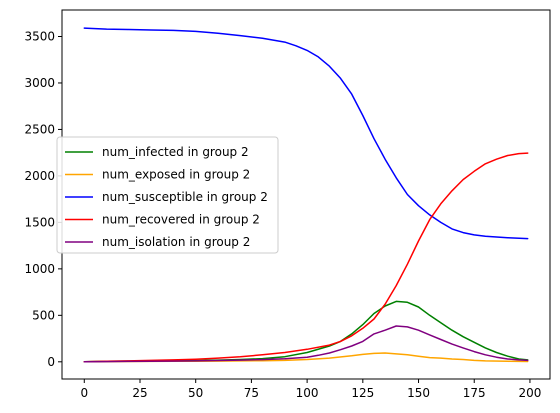 The height and width of the screenshot is (413, 560). Describe the element at coordinates (176, 242) in the screenshot. I see `legend-label-num-isolation: num_isolation in group 2` at that location.